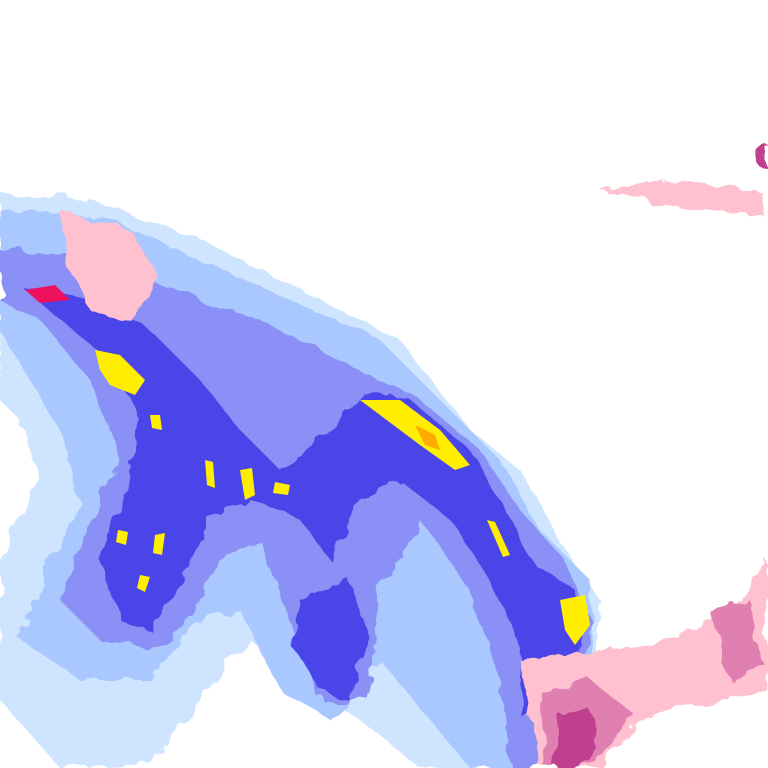 This screenshot has width=768, height=768. I want to click on mixed-moderate, so click(735, 640).